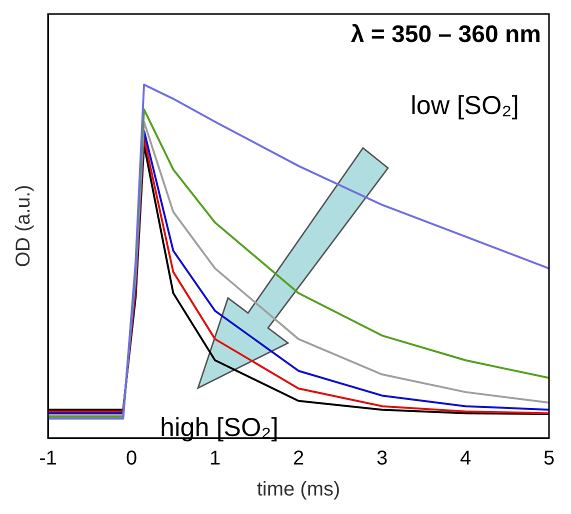 The width and height of the screenshot is (571, 514). I want to click on annotation: low [SO₂], so click(464, 105).